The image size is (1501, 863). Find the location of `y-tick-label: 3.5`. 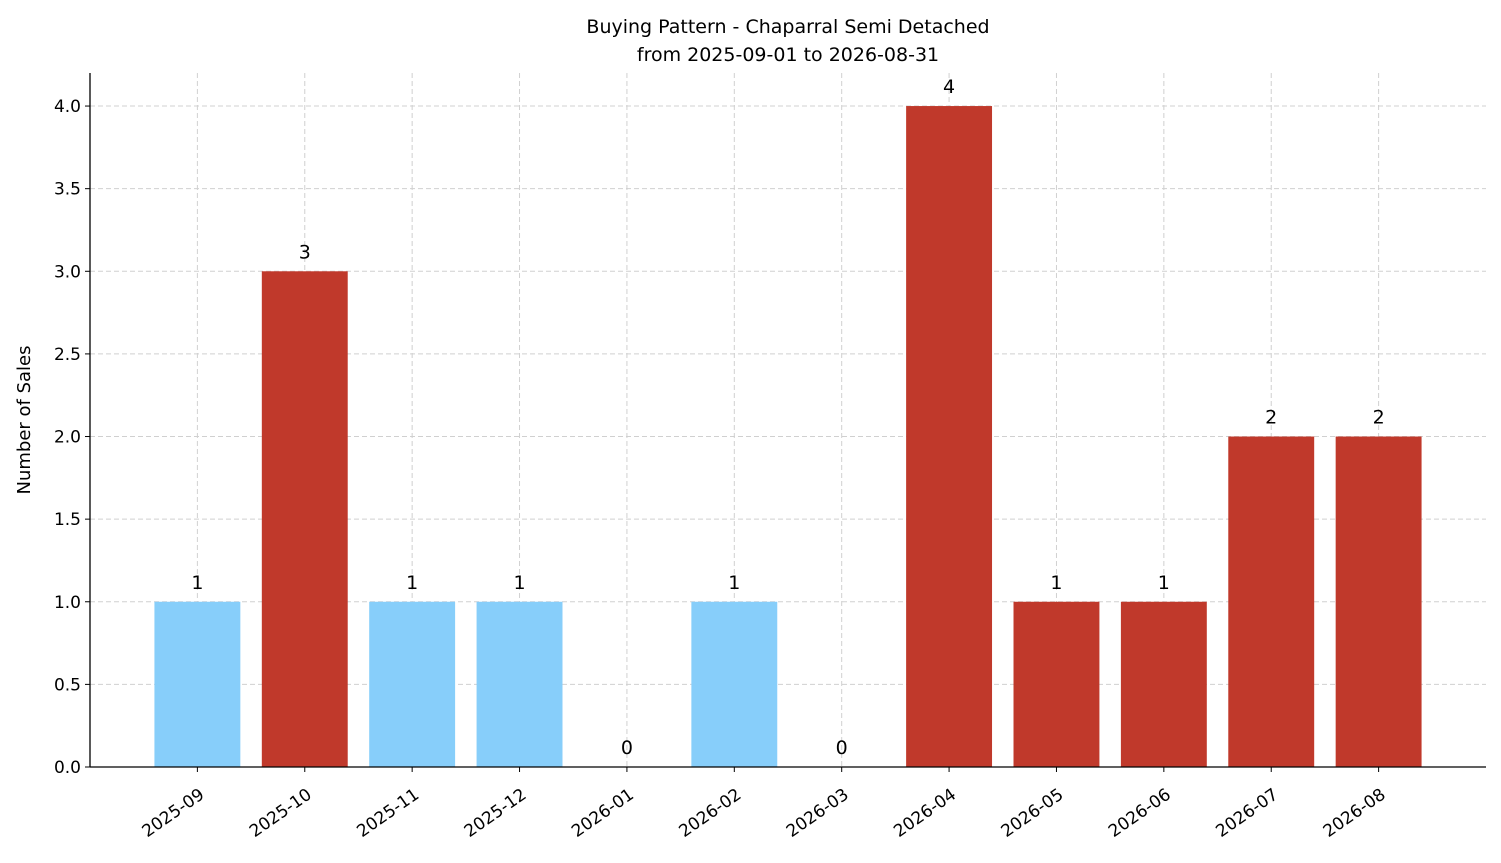

y-tick-label: 3.5 is located at coordinates (67, 190).